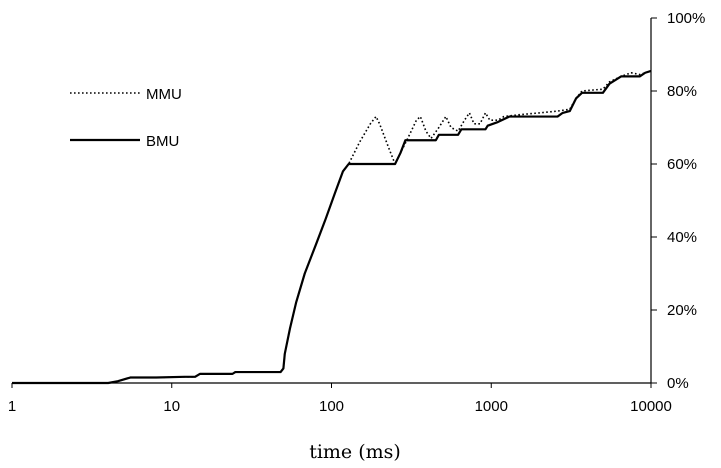 The height and width of the screenshot is (468, 721). I want to click on x-axis-label: time (ms), so click(355, 452).